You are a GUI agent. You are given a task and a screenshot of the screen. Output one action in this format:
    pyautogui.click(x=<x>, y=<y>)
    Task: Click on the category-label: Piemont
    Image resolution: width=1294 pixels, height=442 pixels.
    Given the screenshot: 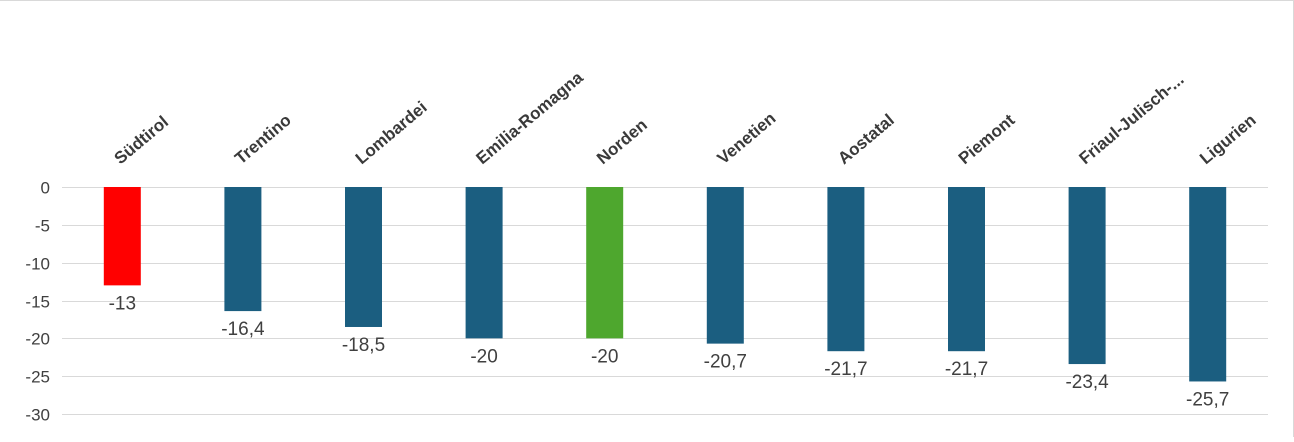 What is the action you would take?
    pyautogui.click(x=987, y=139)
    